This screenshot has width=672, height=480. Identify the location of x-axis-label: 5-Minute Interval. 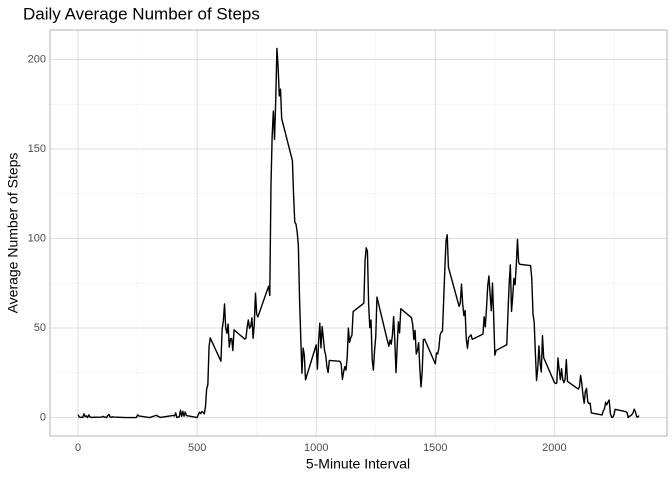
(358, 464).